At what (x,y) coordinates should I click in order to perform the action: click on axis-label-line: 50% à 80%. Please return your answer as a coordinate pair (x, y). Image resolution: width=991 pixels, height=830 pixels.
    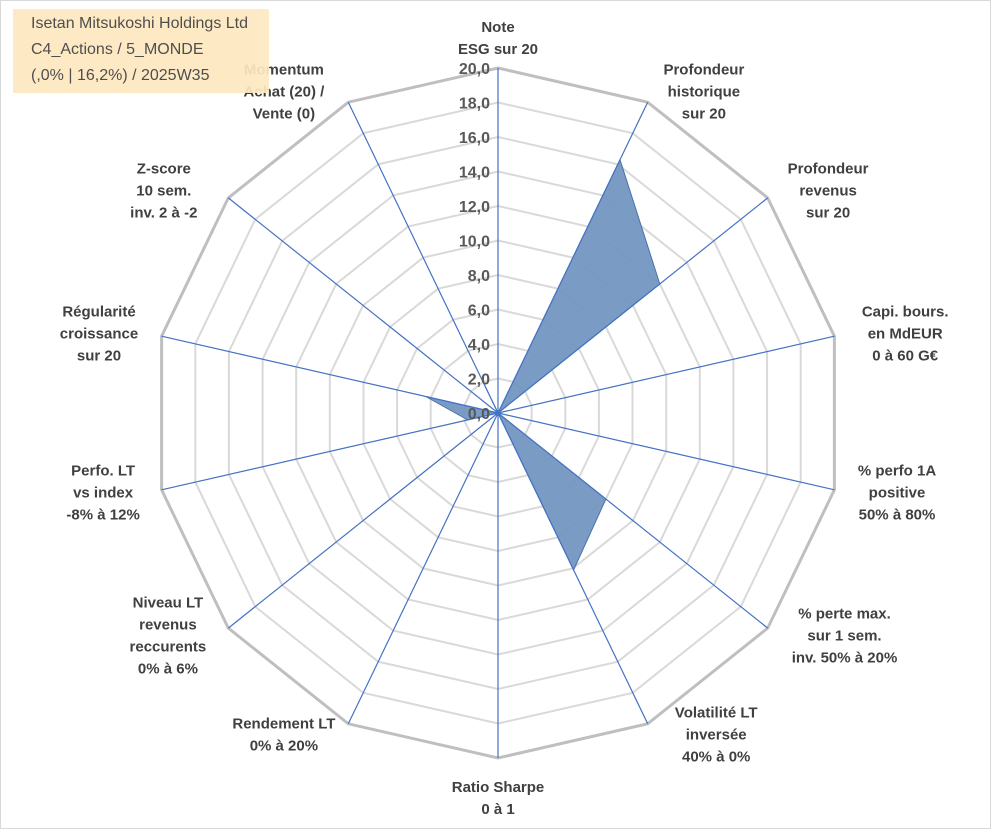
    Looking at the image, I should click on (897, 514).